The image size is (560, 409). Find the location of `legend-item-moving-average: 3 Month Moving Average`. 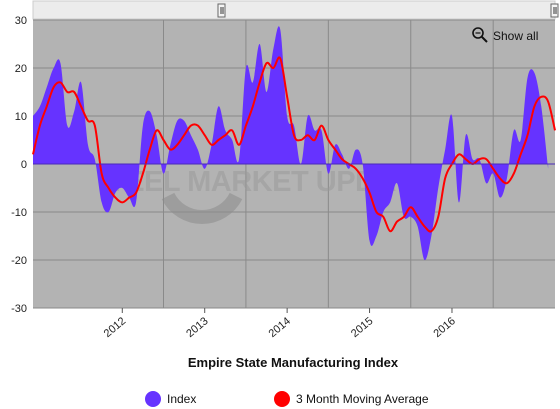

legend-item-moving-average: 3 Month Moving Average is located at coordinates (351, 399).